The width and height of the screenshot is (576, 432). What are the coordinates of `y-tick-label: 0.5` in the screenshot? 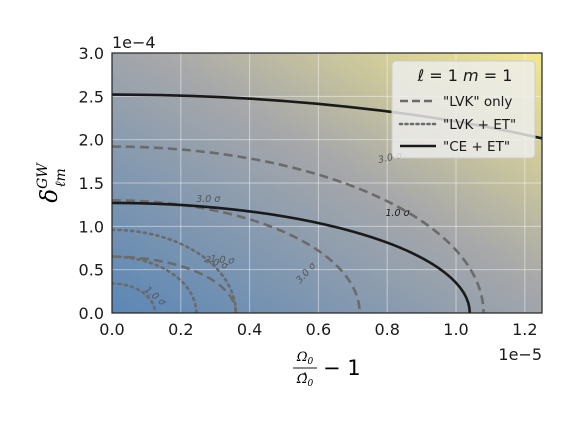 It's located at (91, 270).